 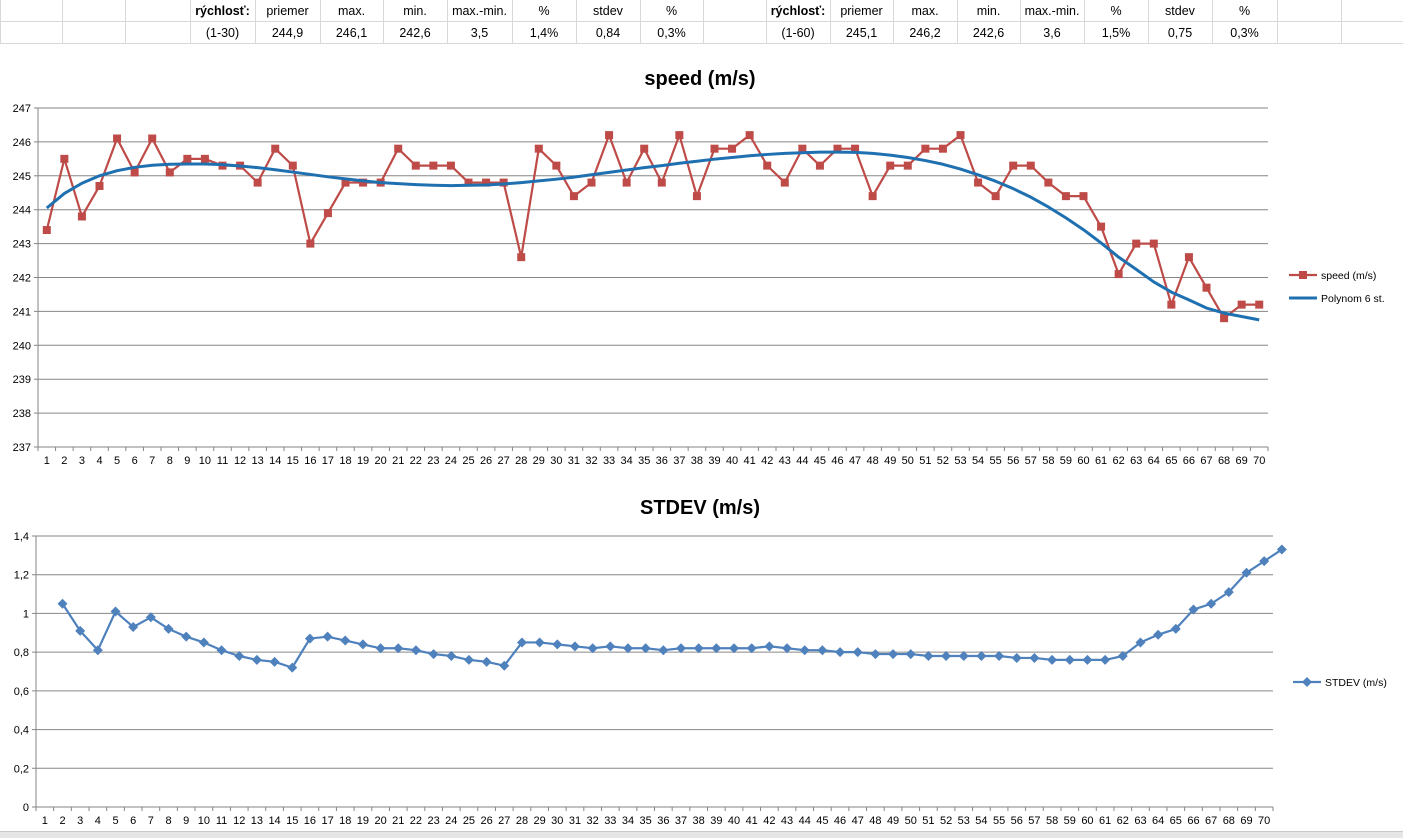 What do you see at coordinates (257, 821) in the screenshot?
I see `x-tick-label: 13` at bounding box center [257, 821].